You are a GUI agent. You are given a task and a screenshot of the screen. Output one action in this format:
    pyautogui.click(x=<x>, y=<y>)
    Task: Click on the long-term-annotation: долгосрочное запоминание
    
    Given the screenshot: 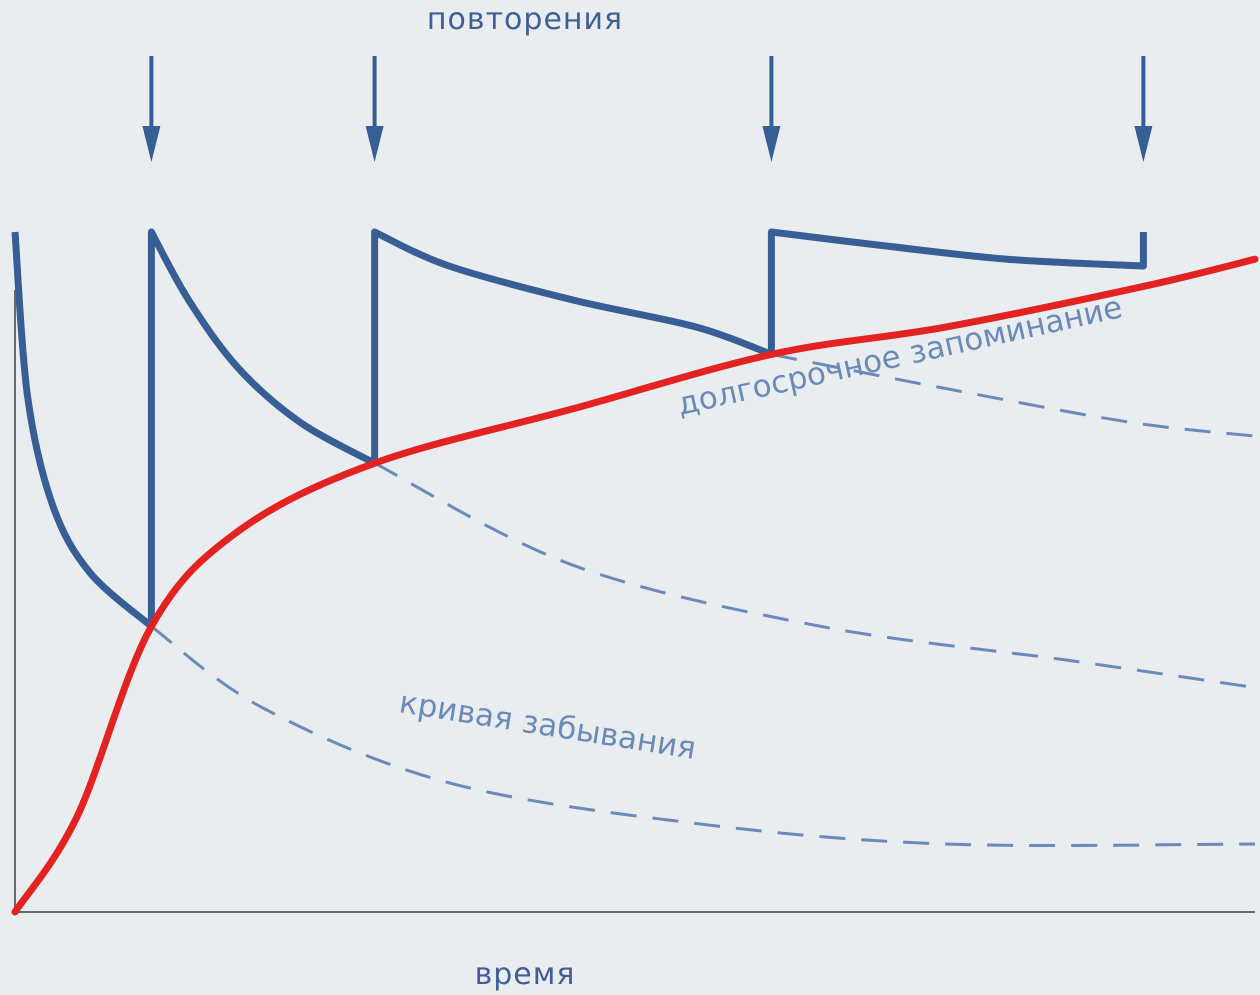 What is the action you would take?
    pyautogui.click(x=900, y=356)
    